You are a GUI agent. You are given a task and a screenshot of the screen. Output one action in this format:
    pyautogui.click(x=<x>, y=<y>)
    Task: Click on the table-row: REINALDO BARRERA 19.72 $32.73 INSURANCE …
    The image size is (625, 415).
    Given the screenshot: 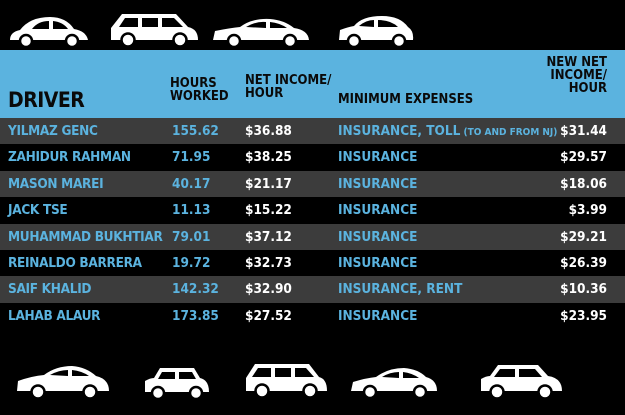 What is the action you would take?
    pyautogui.click(x=312, y=263)
    